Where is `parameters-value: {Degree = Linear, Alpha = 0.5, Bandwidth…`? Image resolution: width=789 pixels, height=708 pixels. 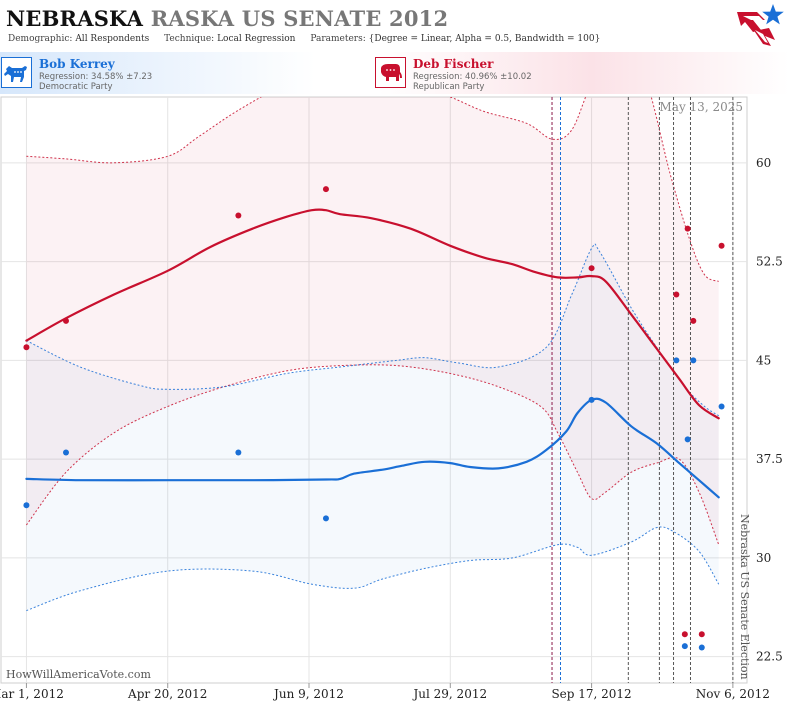
parameters-value: {Degree = Linear, Alpha = 0.5, Bandwidth… is located at coordinates (484, 39).